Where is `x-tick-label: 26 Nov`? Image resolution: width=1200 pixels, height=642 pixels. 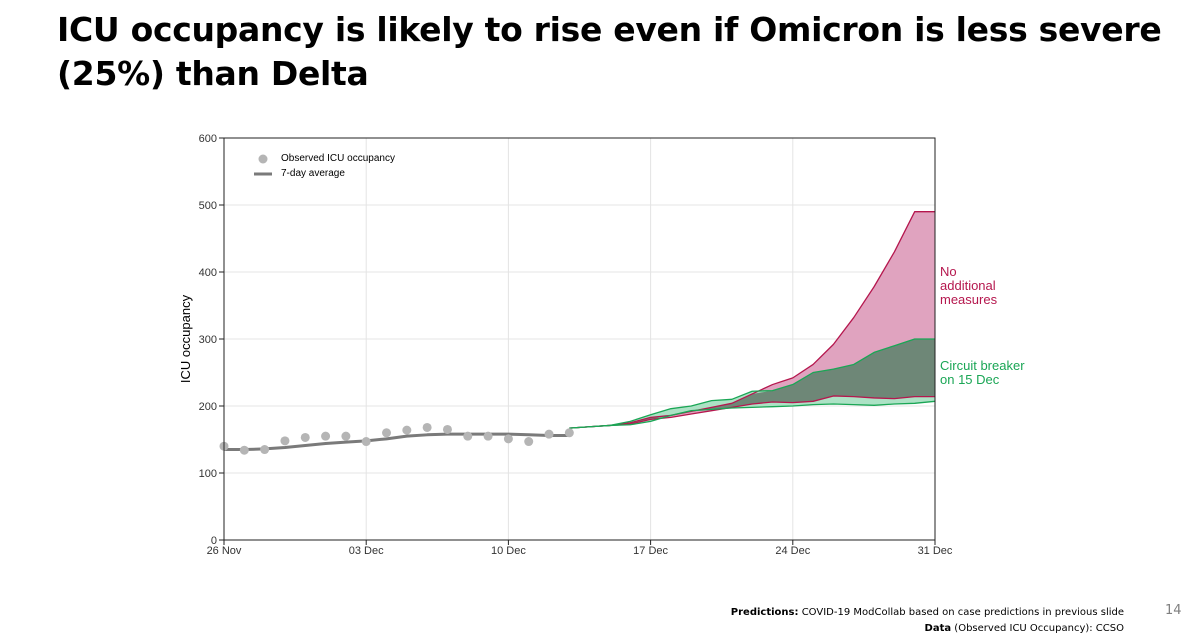 x-tick-label: 26 Nov is located at coordinates (224, 551).